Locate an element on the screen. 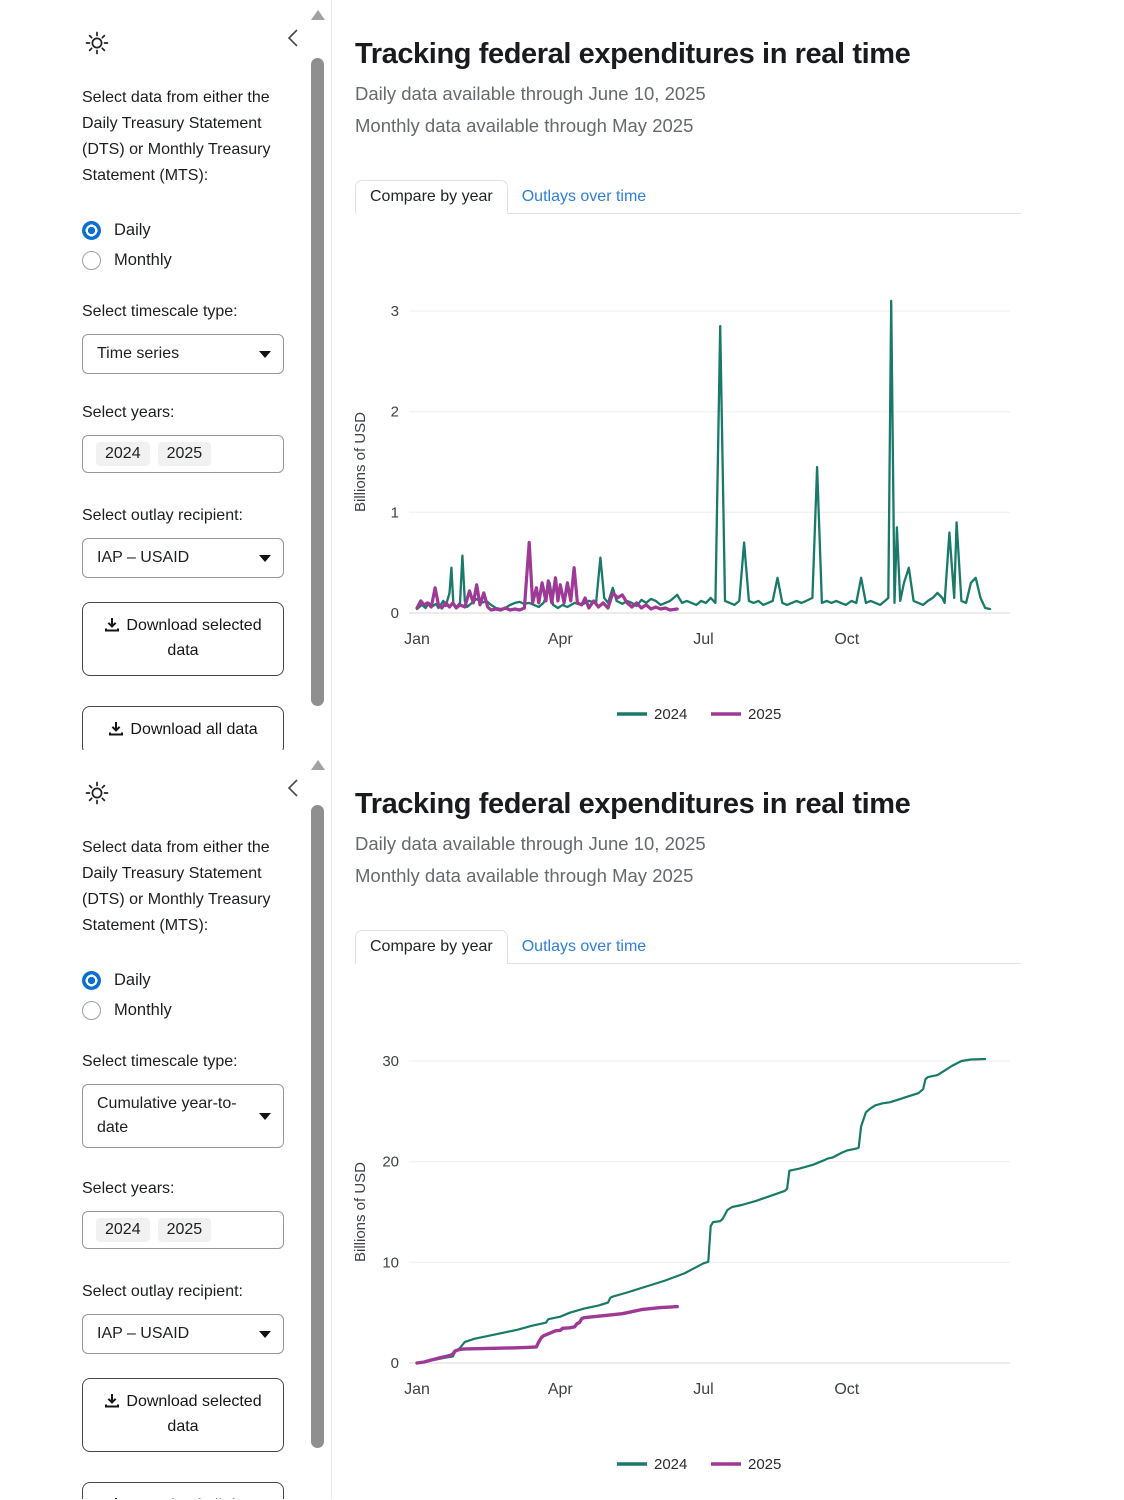 This screenshot has width=1124, height=1500. timescale-select: Cumulative year-to-date is located at coordinates (183, 1116).